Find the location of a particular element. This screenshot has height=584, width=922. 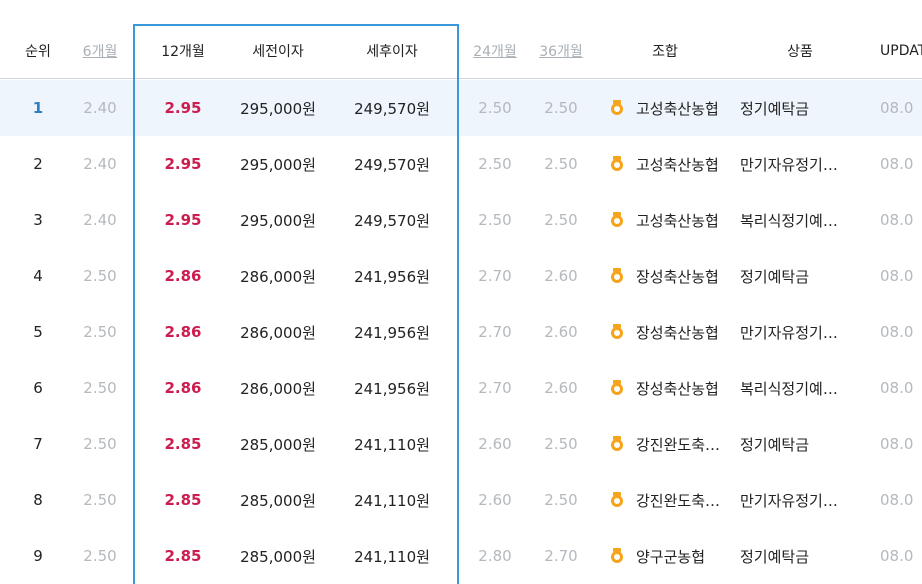

rate-24-months: 2.80 is located at coordinates (495, 556).